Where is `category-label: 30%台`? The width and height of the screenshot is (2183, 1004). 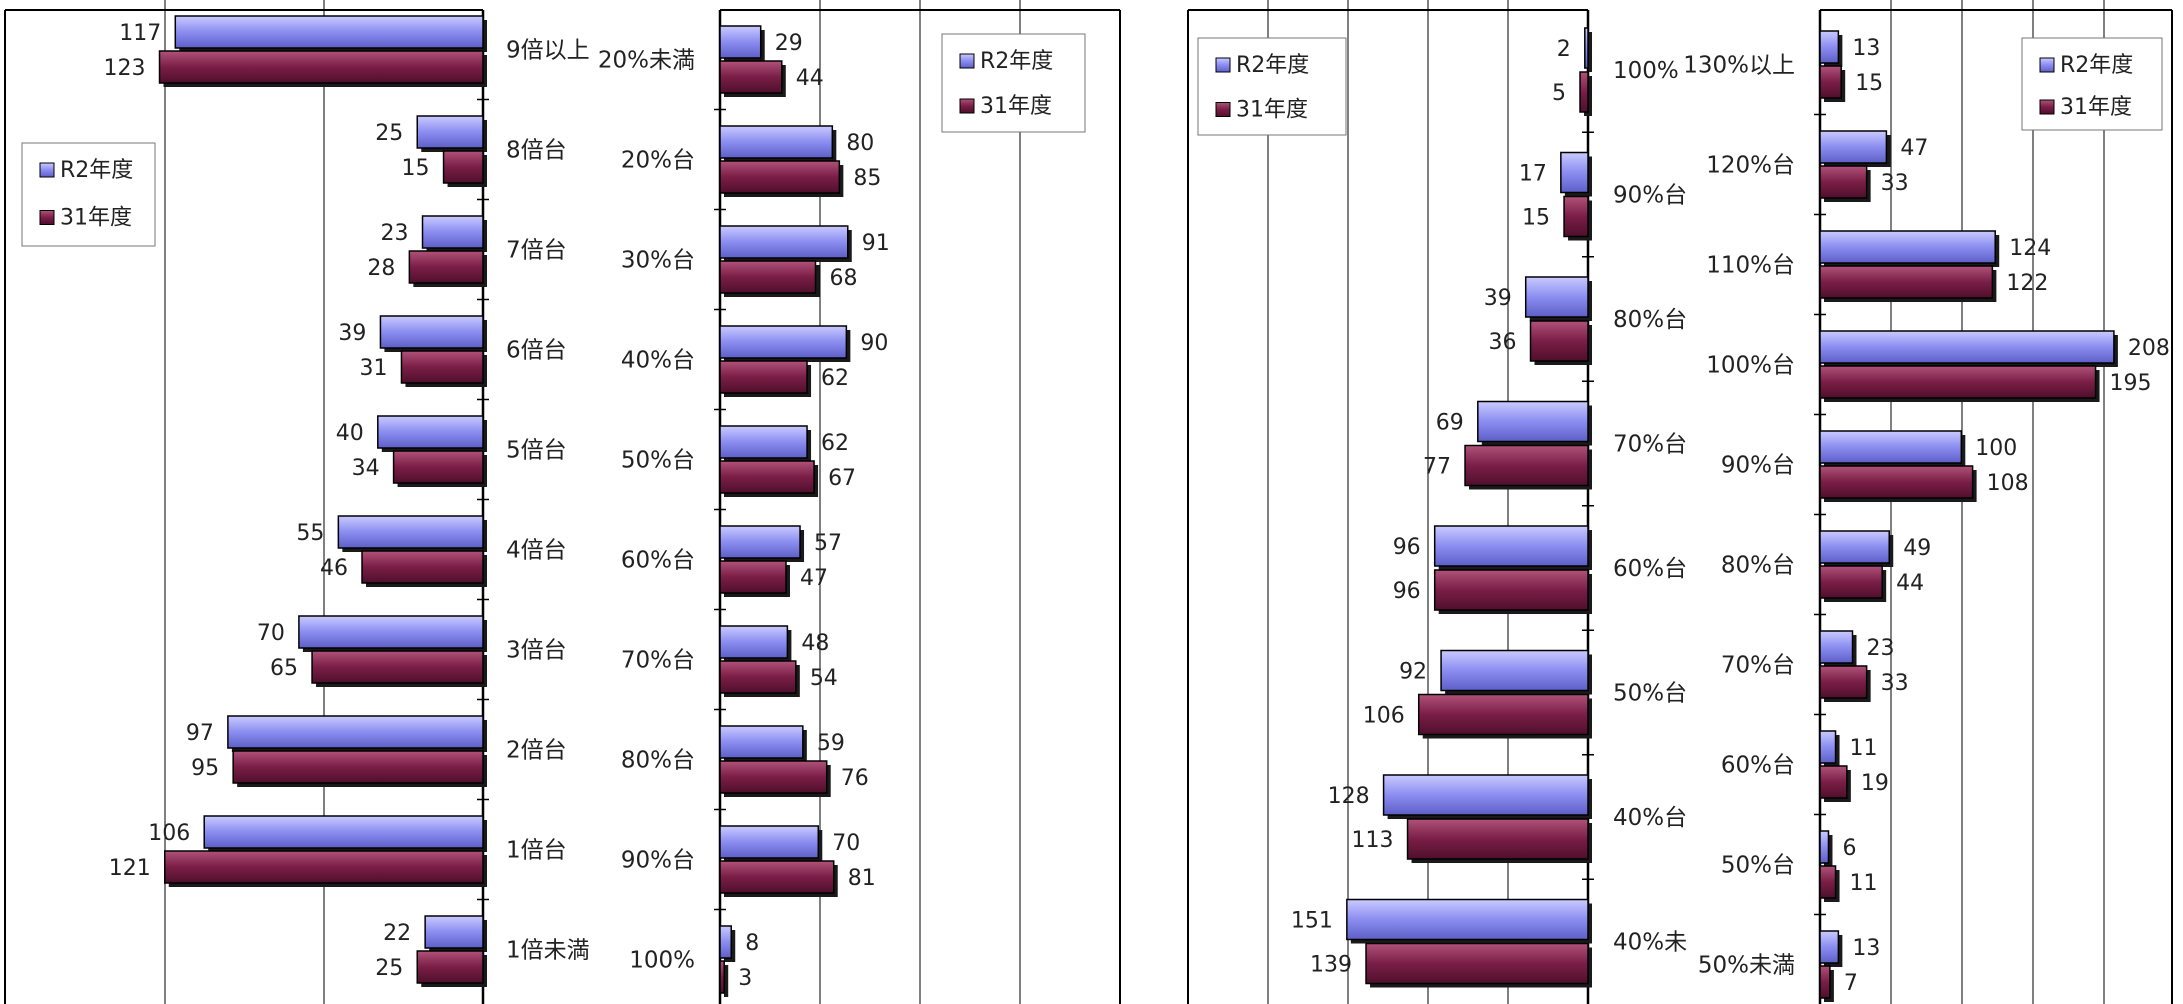
category-label: 30%台 is located at coordinates (658, 261).